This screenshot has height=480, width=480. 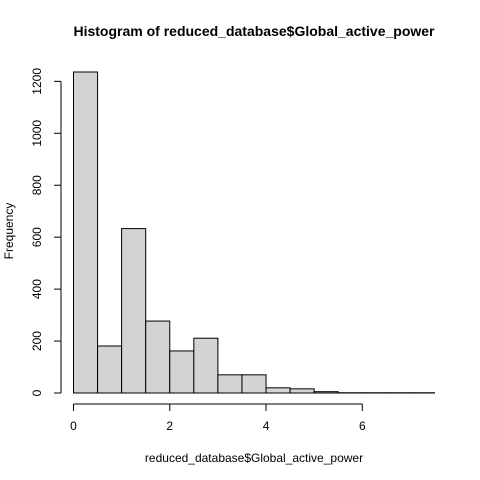 I want to click on x-axis: 0 2 4 6, so click(x=218, y=418).